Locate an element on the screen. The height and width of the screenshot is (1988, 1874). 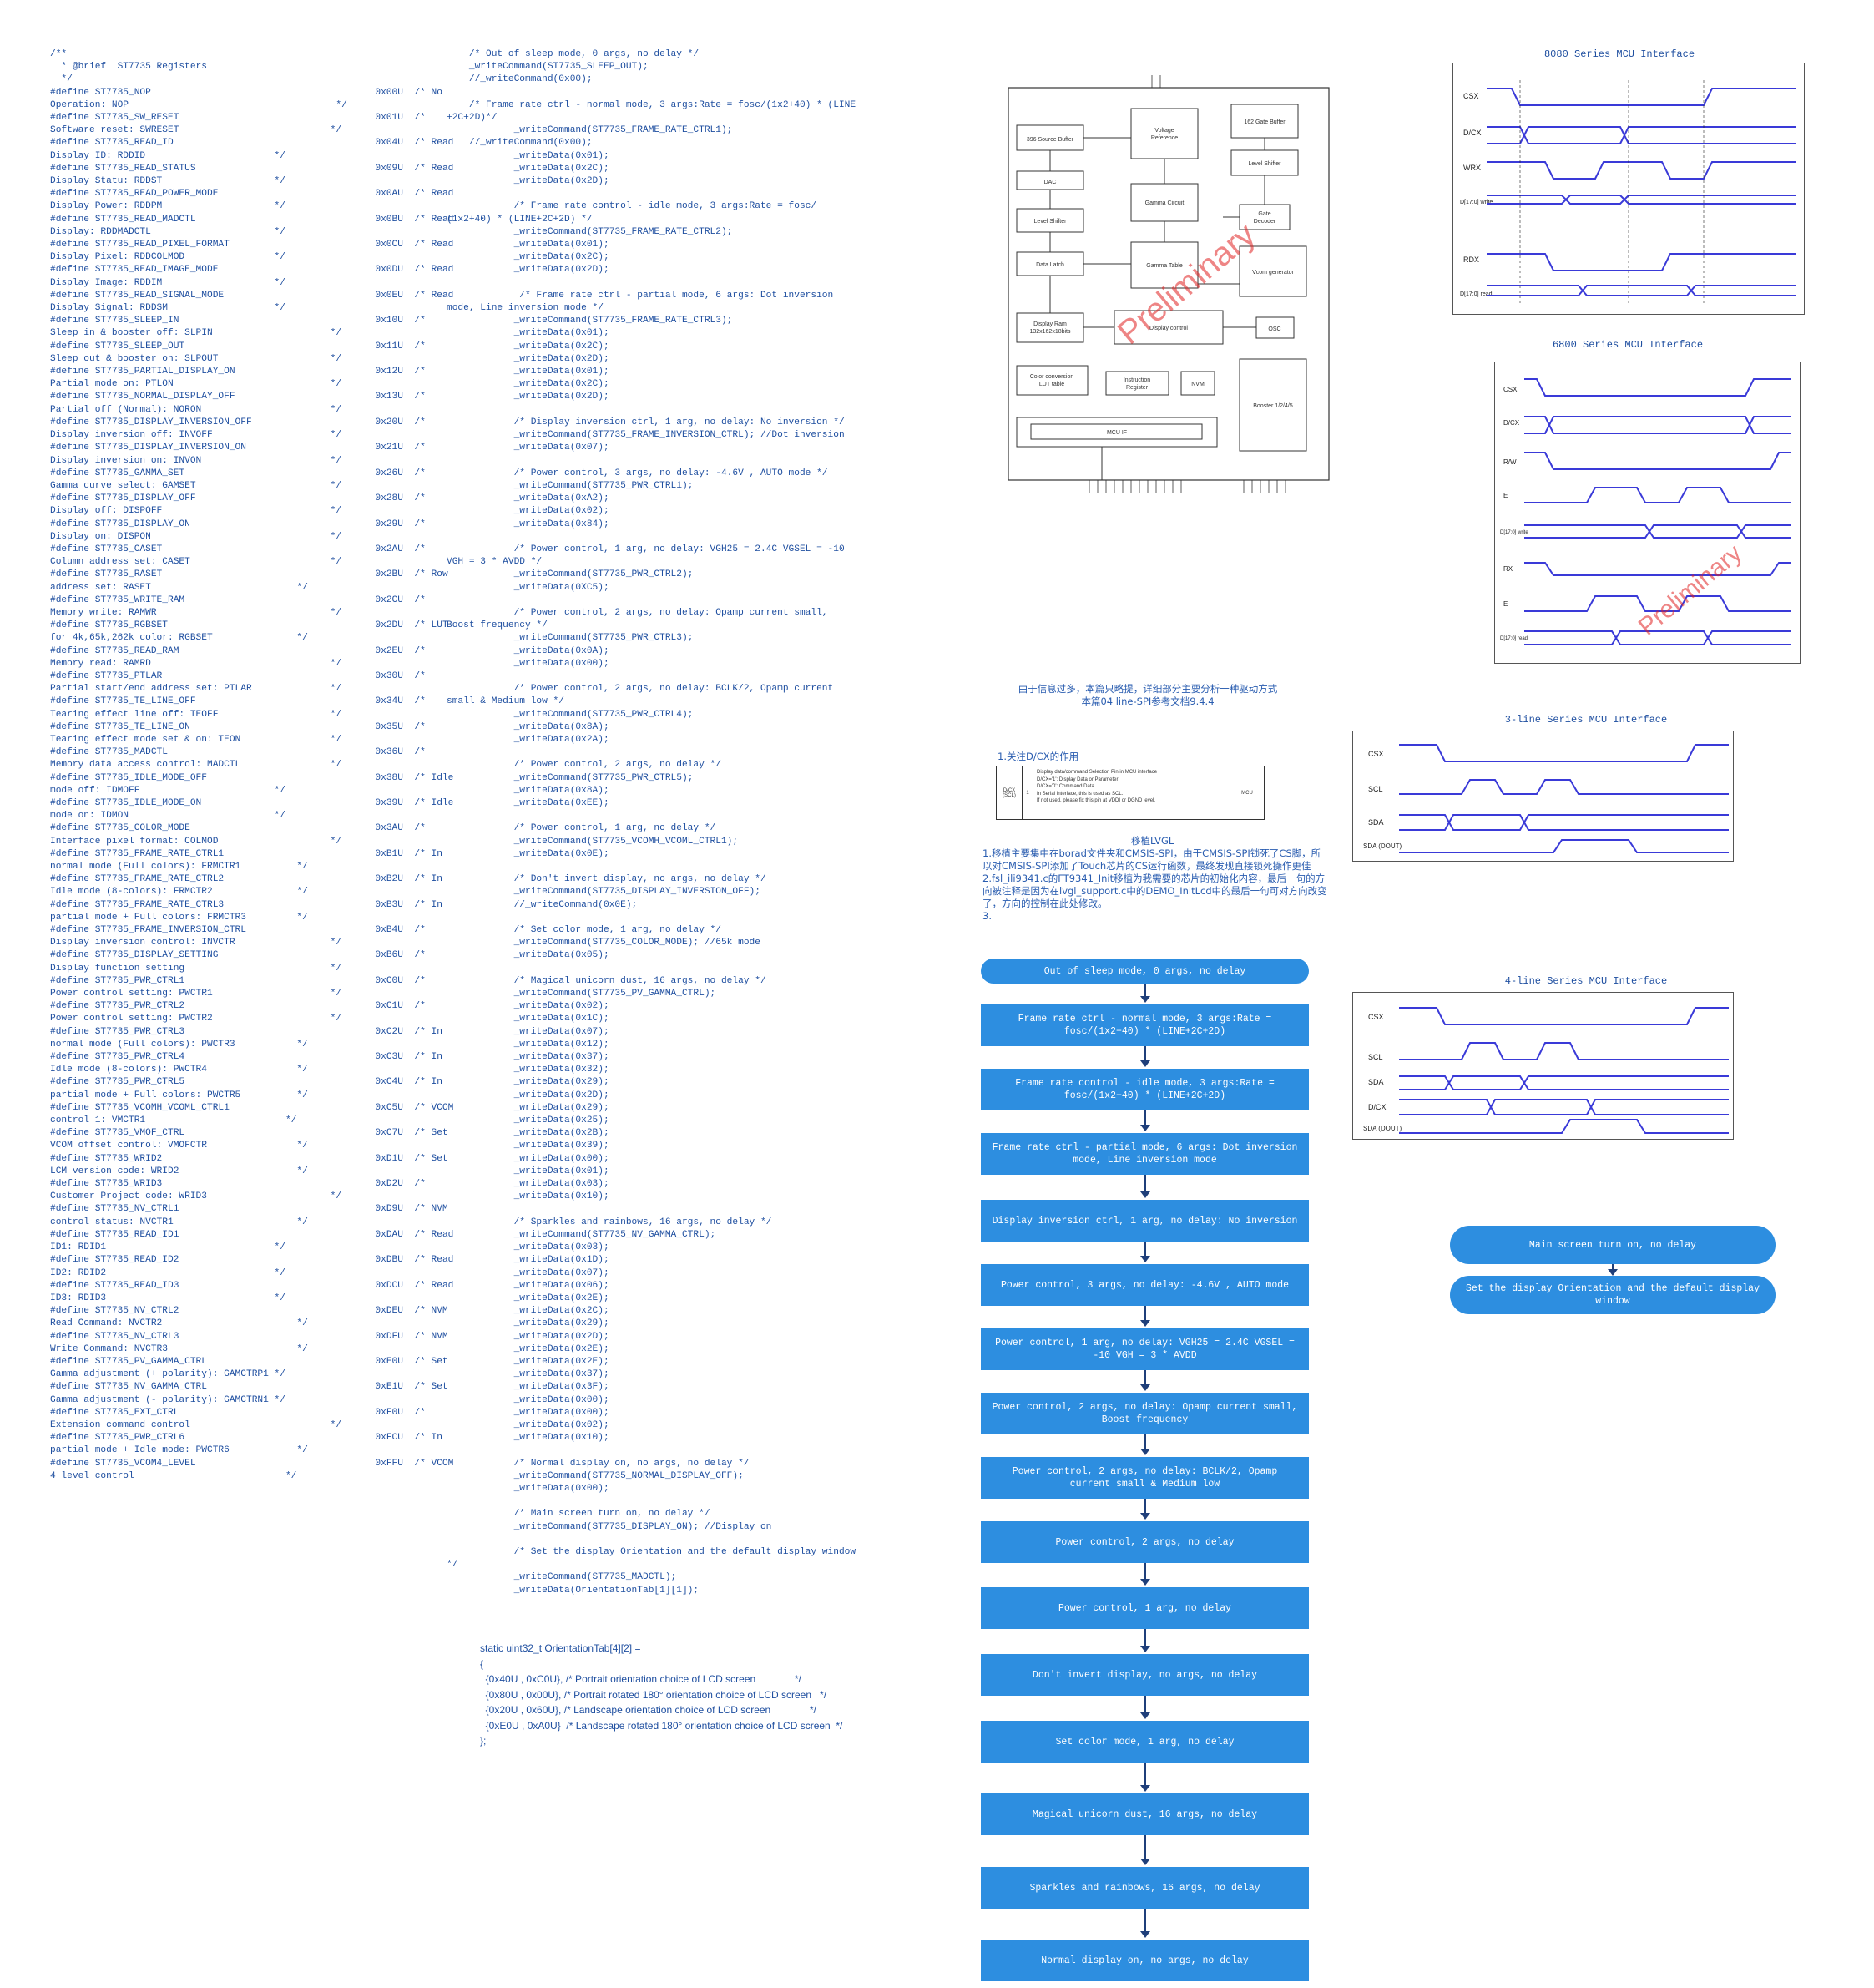
svg-text: LUT table is located at coordinates (1051, 385).